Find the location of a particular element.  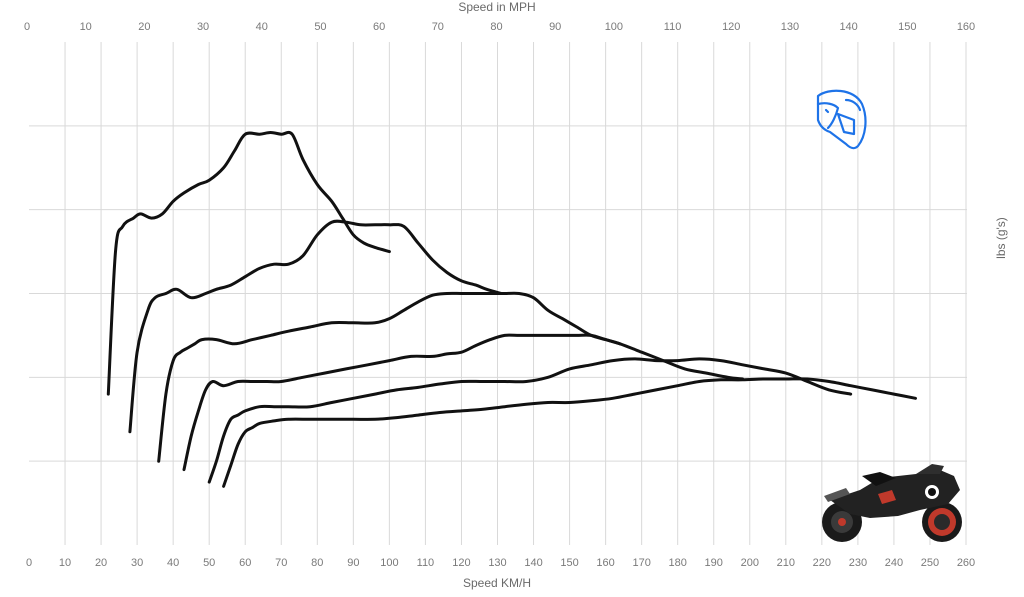

bottom-axis-tick-label: 50 is located at coordinates (209, 563).